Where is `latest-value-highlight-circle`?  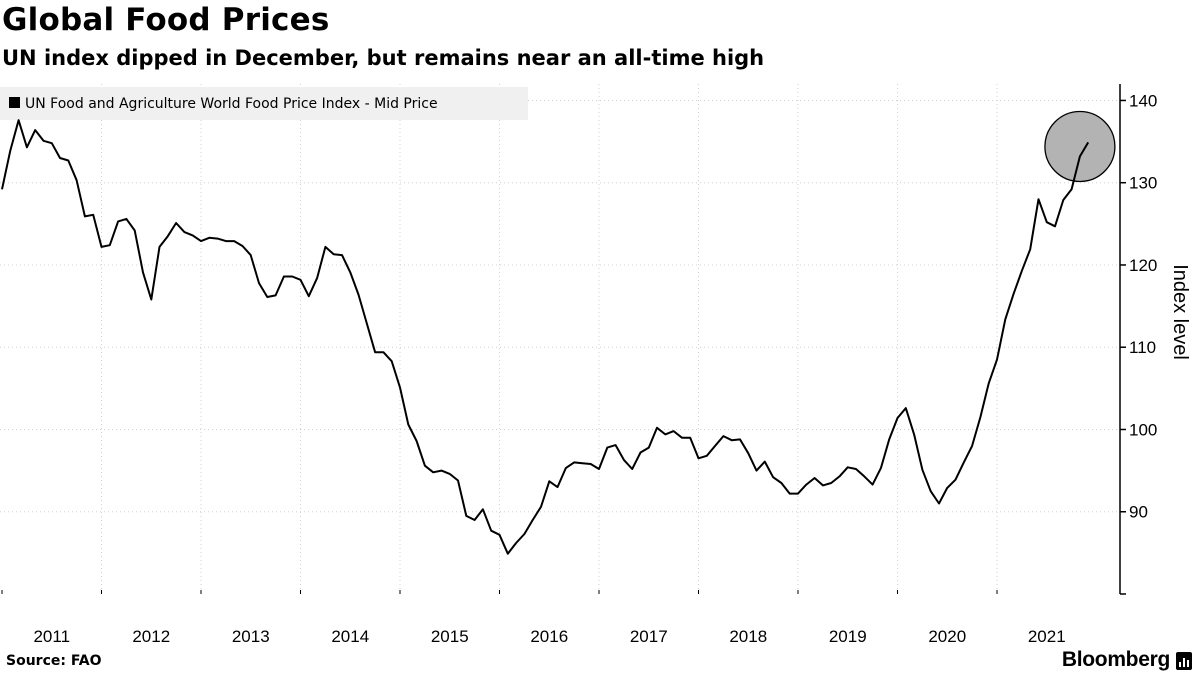
latest-value-highlight-circle is located at coordinates (1080, 146).